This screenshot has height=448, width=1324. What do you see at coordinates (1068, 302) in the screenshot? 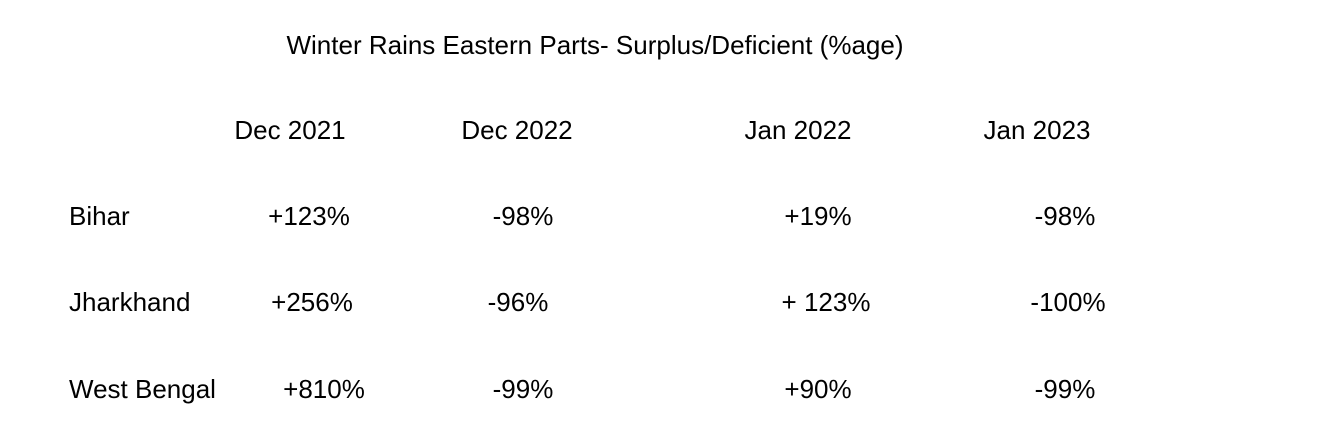
I see `table-cell: -100%` at bounding box center [1068, 302].